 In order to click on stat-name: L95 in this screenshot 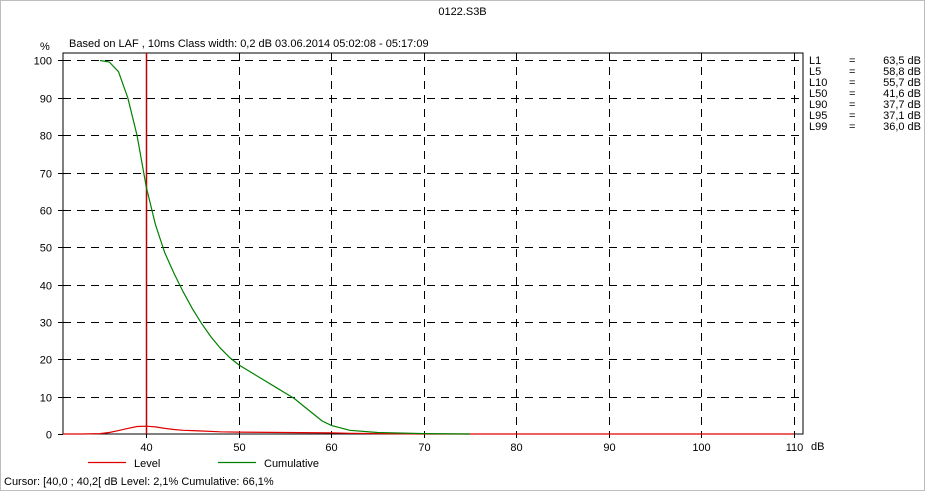, I will do `click(818, 116)`.